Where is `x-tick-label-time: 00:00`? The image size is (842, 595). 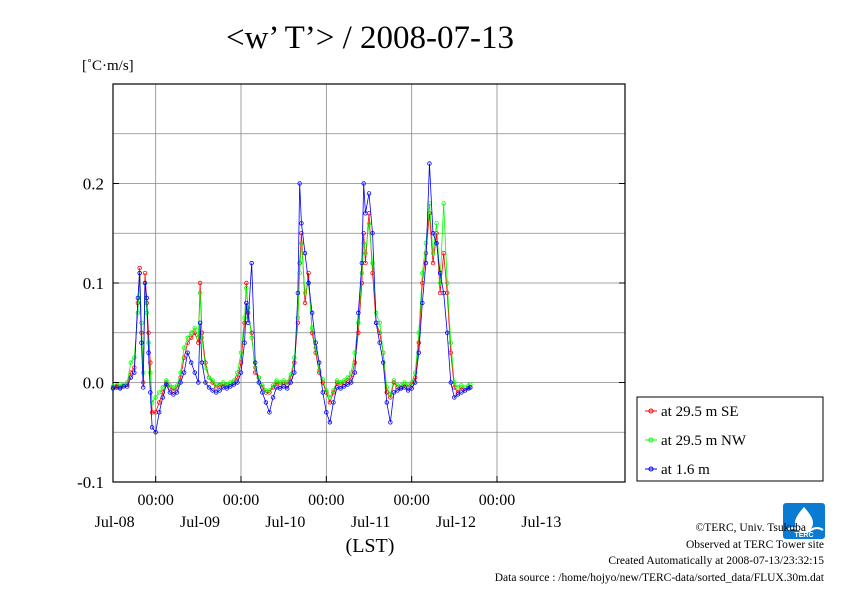 x-tick-label-time: 00:00 is located at coordinates (497, 500).